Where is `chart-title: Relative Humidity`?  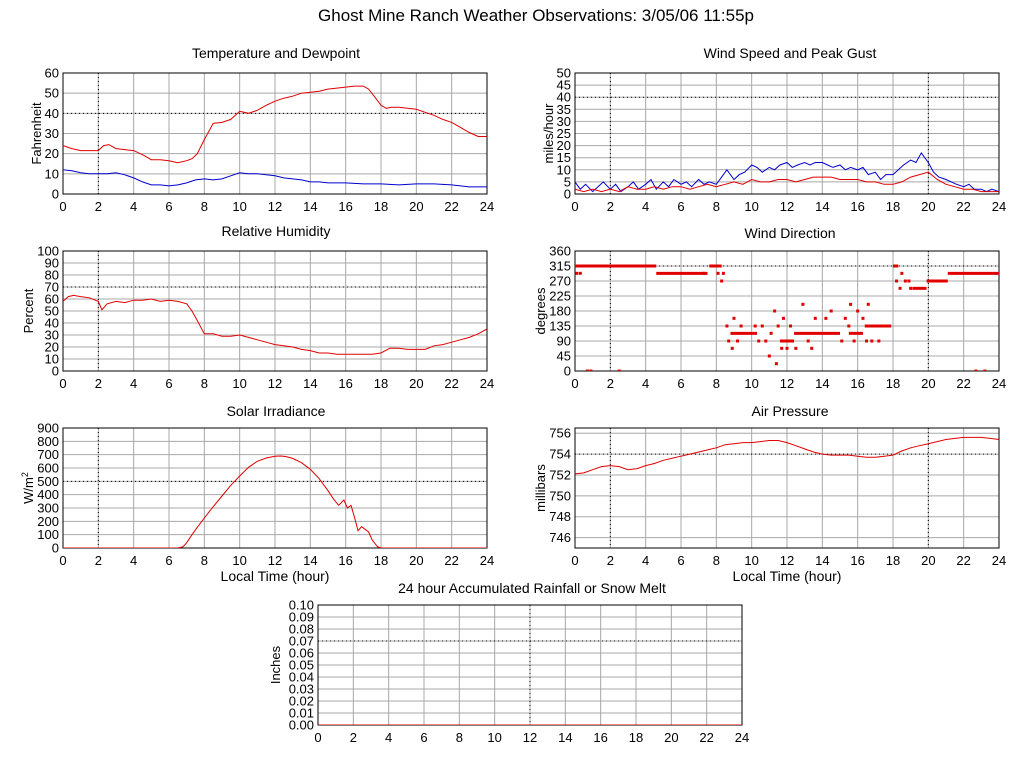 chart-title: Relative Humidity is located at coordinates (276, 231).